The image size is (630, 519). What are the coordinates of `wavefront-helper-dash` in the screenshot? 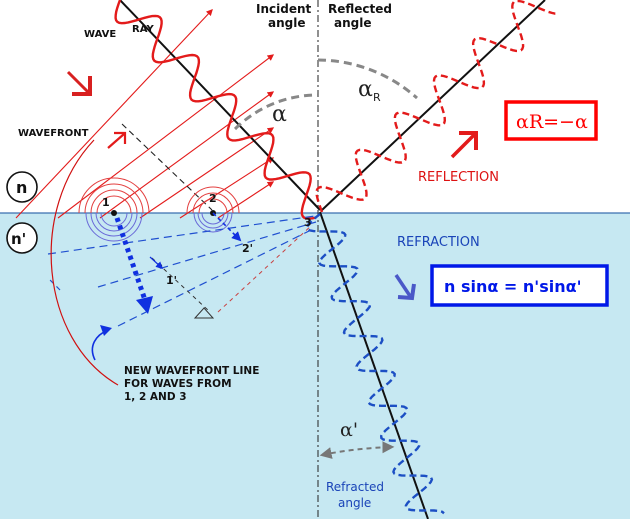 It's located at (181, 285).